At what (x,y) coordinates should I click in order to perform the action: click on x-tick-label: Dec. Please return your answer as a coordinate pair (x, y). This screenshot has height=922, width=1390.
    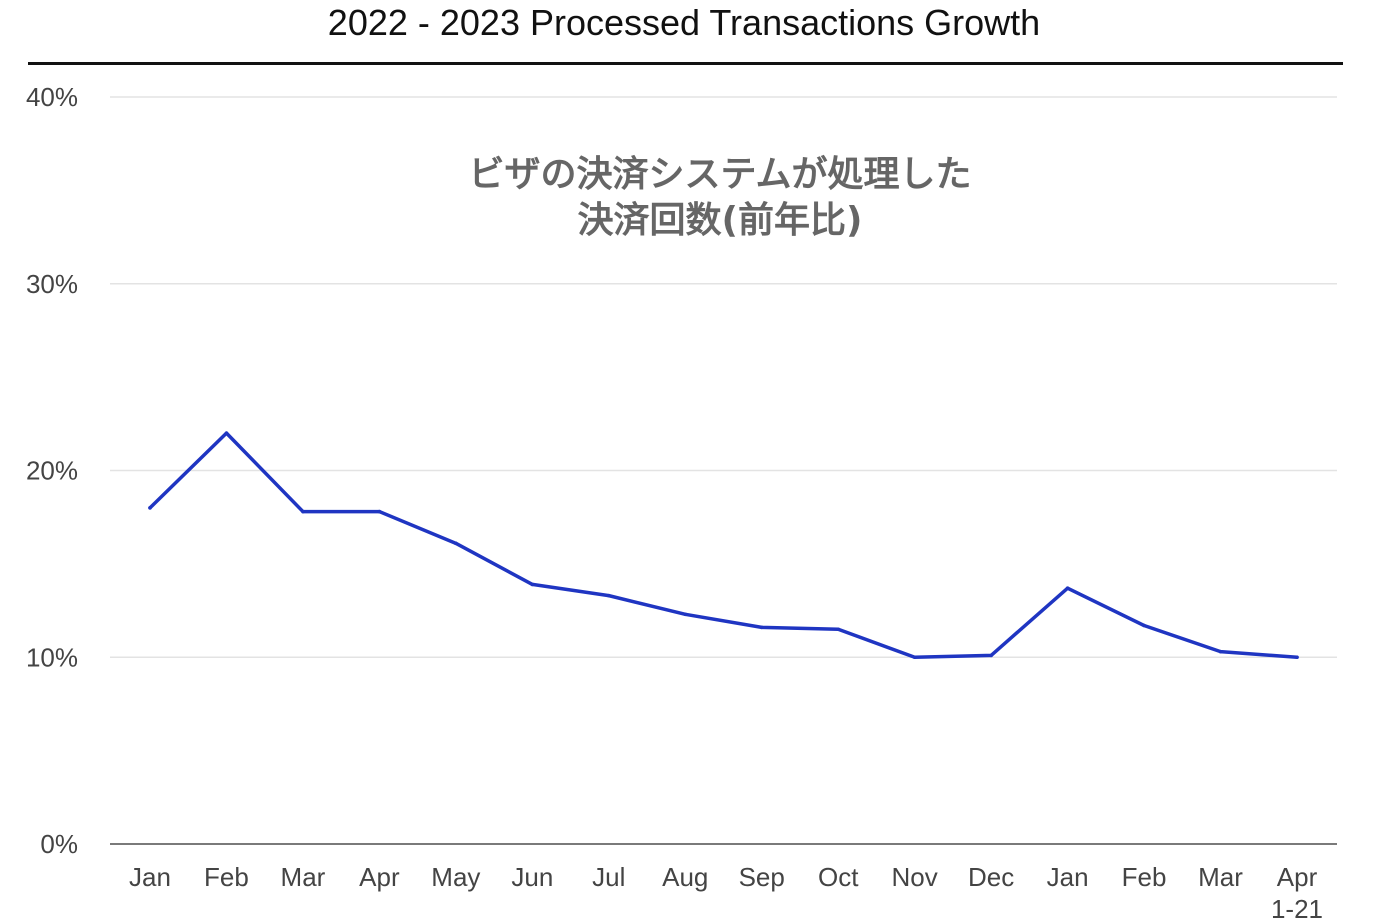
    Looking at the image, I should click on (991, 877).